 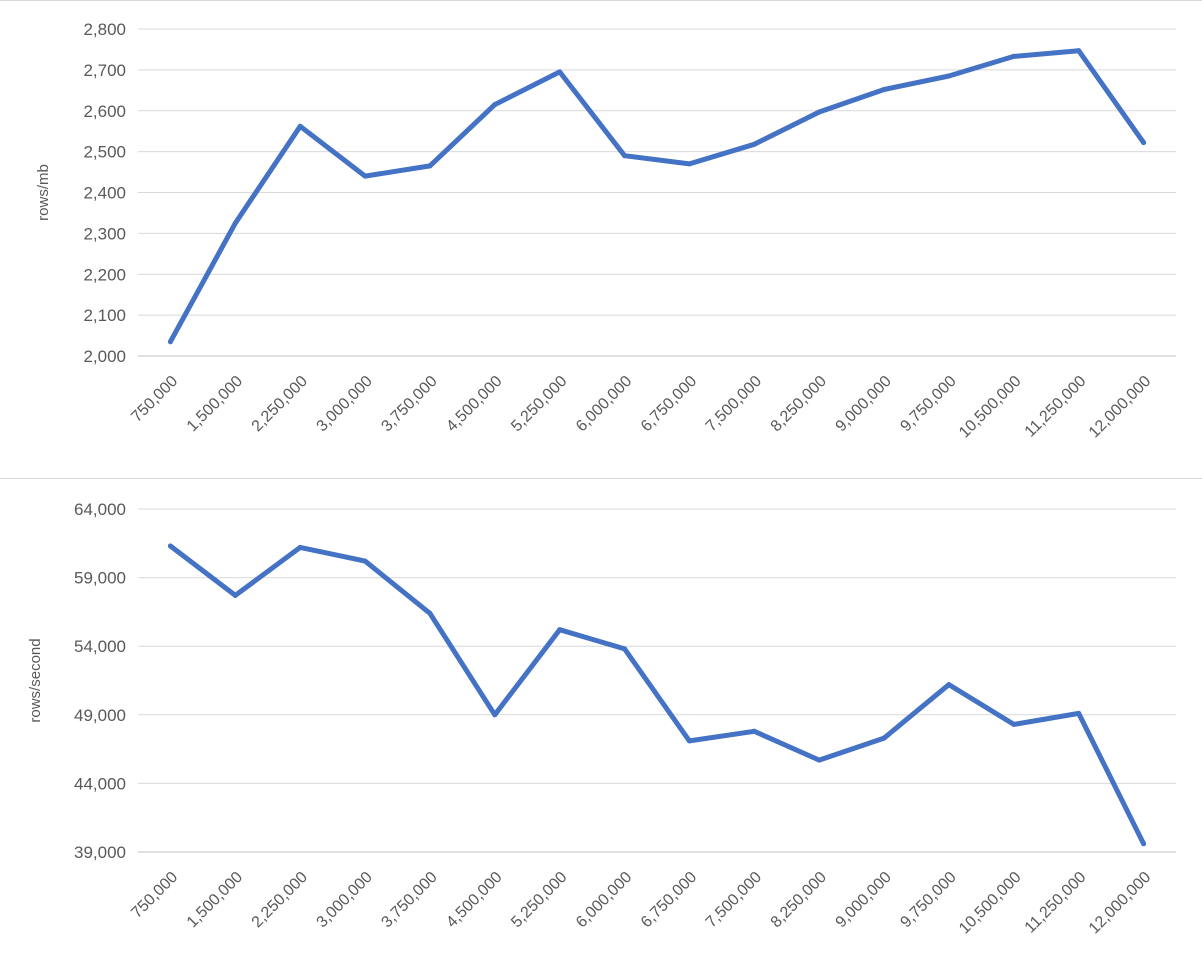 What do you see at coordinates (734, 404) in the screenshot?
I see `rows-per-mb-x-tick-label: 7,500,000` at bounding box center [734, 404].